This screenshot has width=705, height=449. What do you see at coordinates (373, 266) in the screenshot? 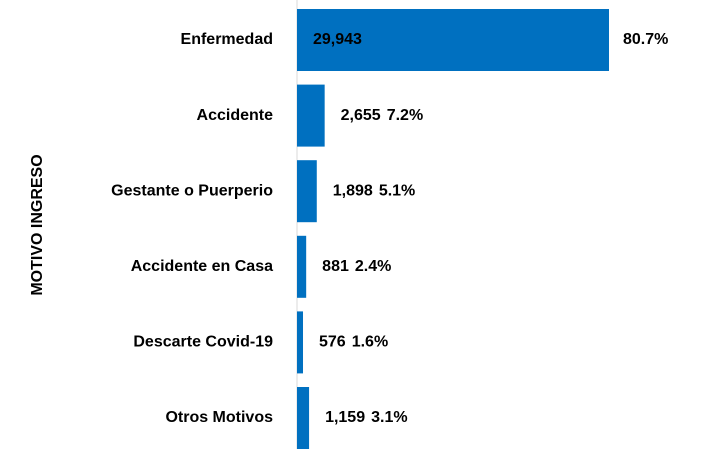
I see `percentage-label: 2.4%` at bounding box center [373, 266].